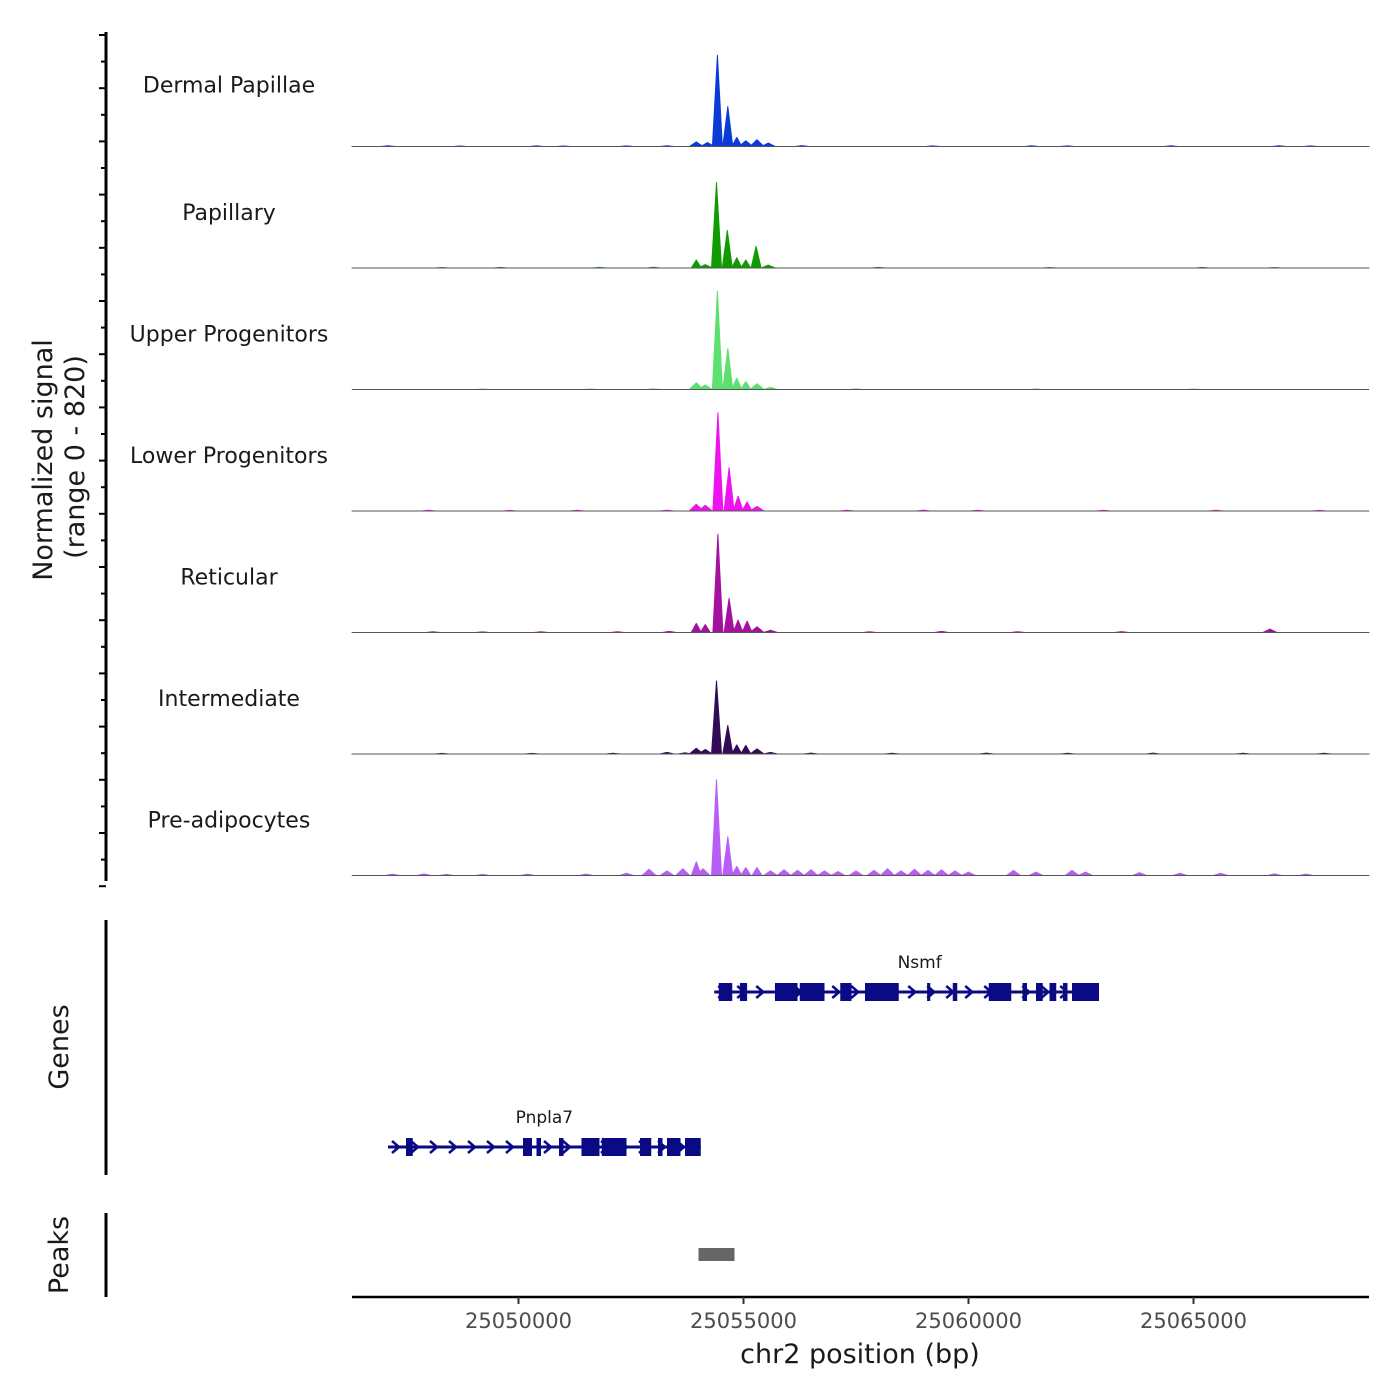 The image size is (1400, 1400). I want to click on x-axis-title: chr2 position (bp), so click(860, 1354).